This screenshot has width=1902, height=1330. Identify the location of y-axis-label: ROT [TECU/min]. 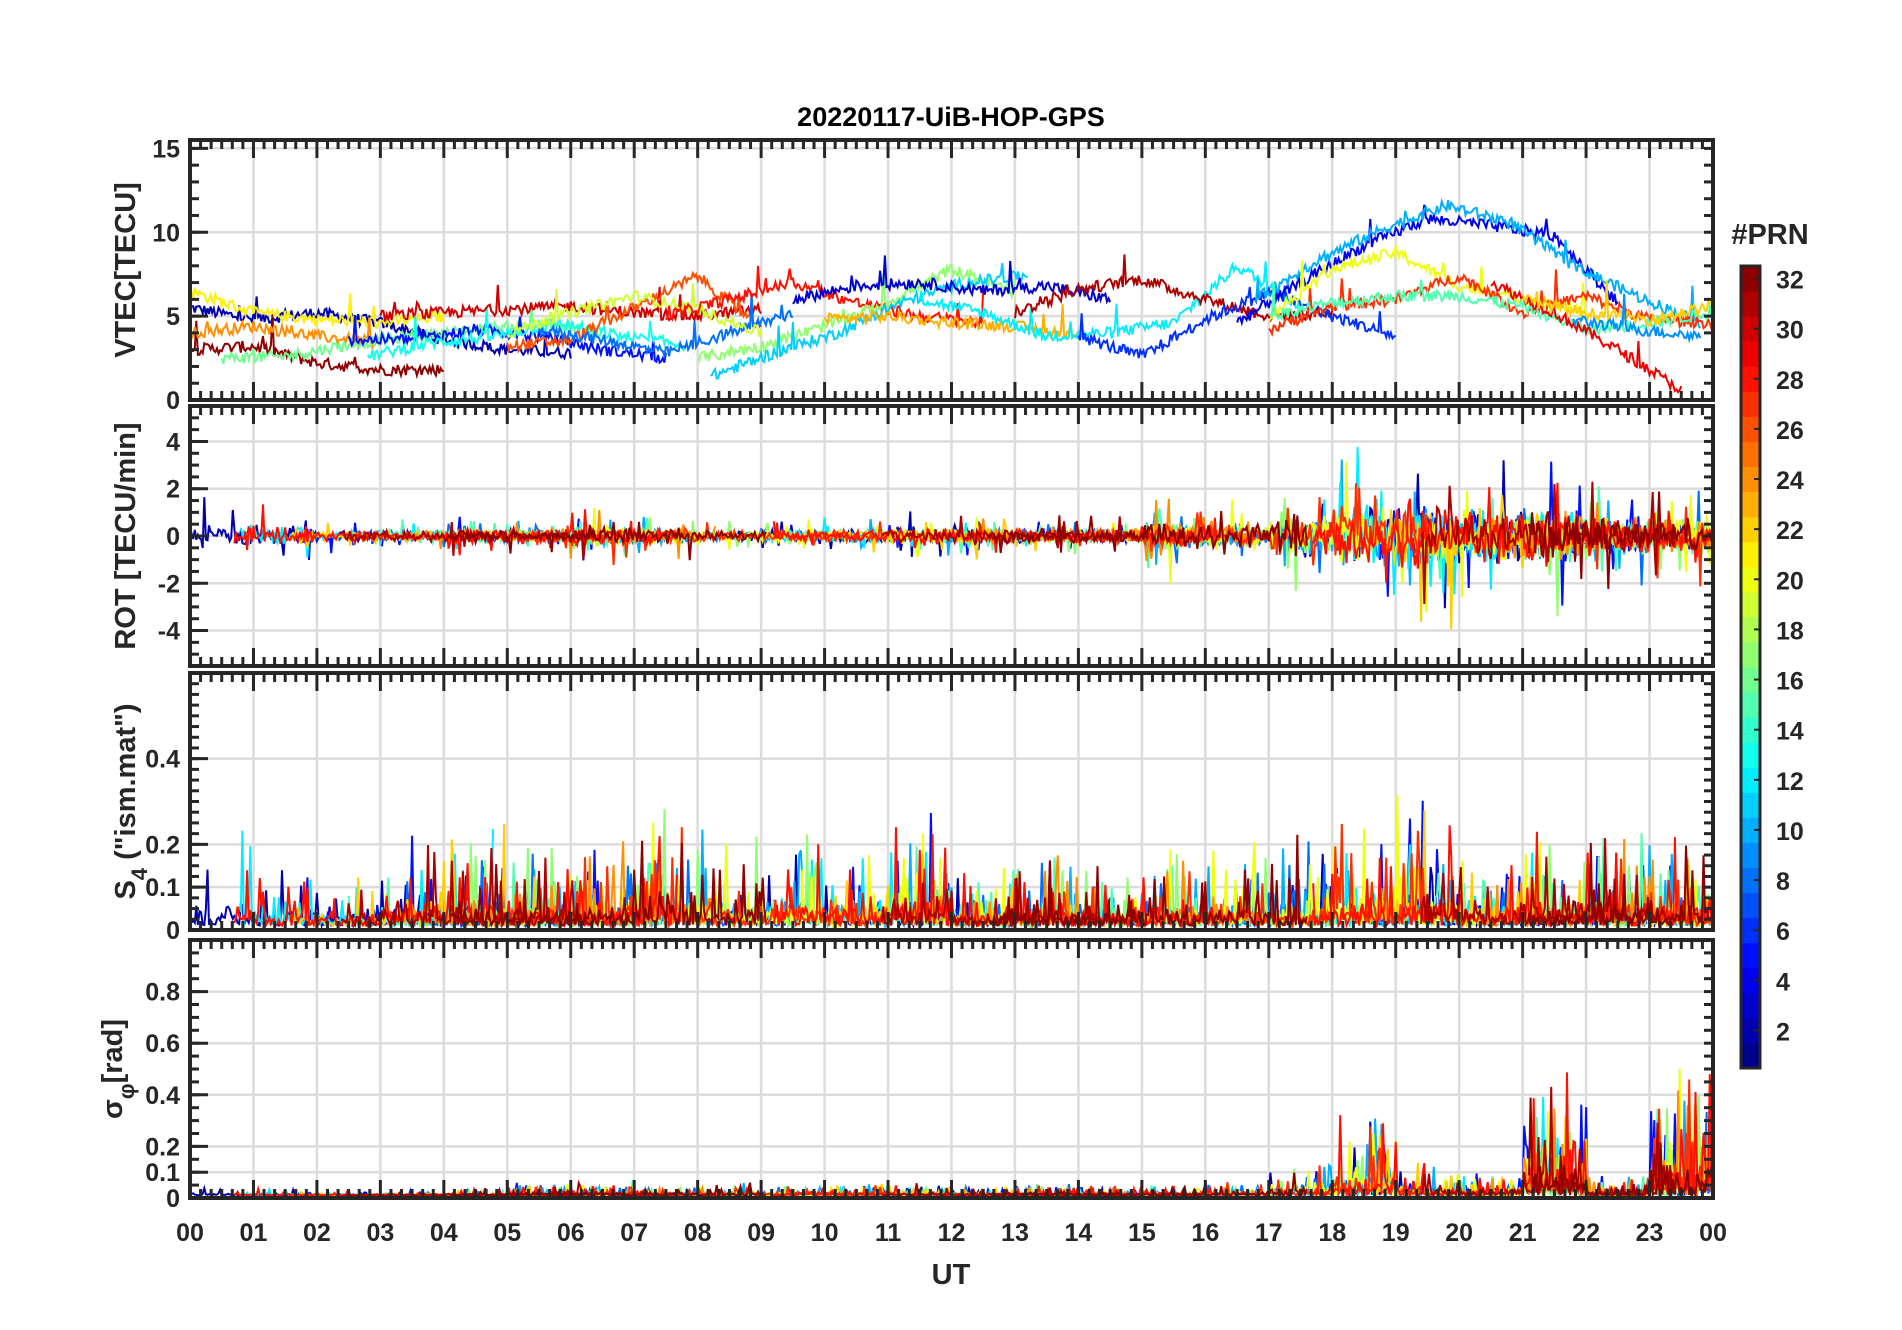
(126, 535).